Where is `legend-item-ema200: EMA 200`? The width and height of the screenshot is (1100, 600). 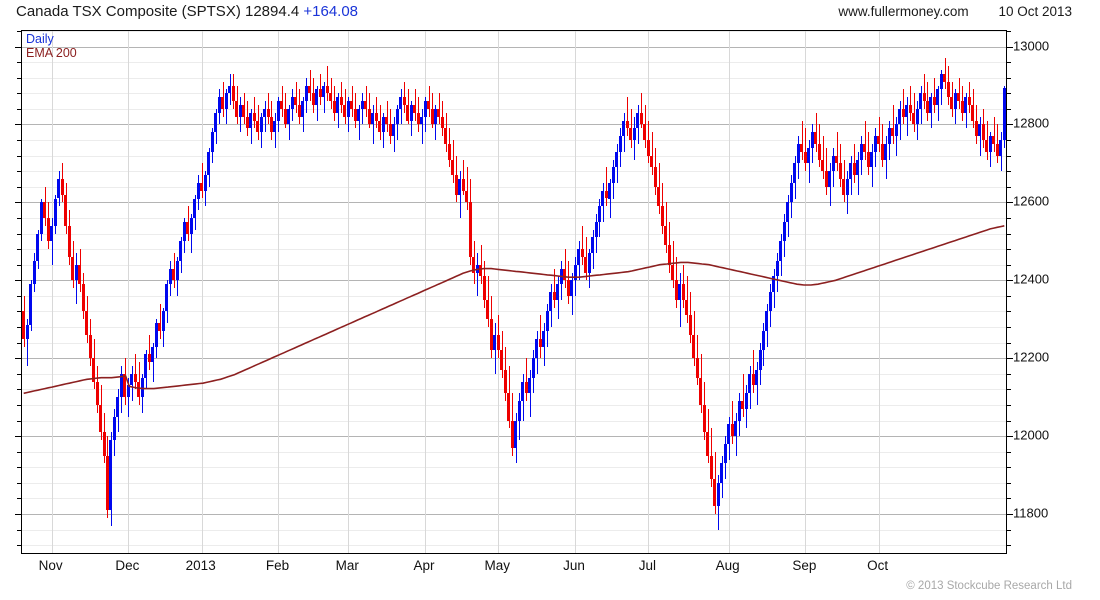 legend-item-ema200: EMA 200 is located at coordinates (51, 53).